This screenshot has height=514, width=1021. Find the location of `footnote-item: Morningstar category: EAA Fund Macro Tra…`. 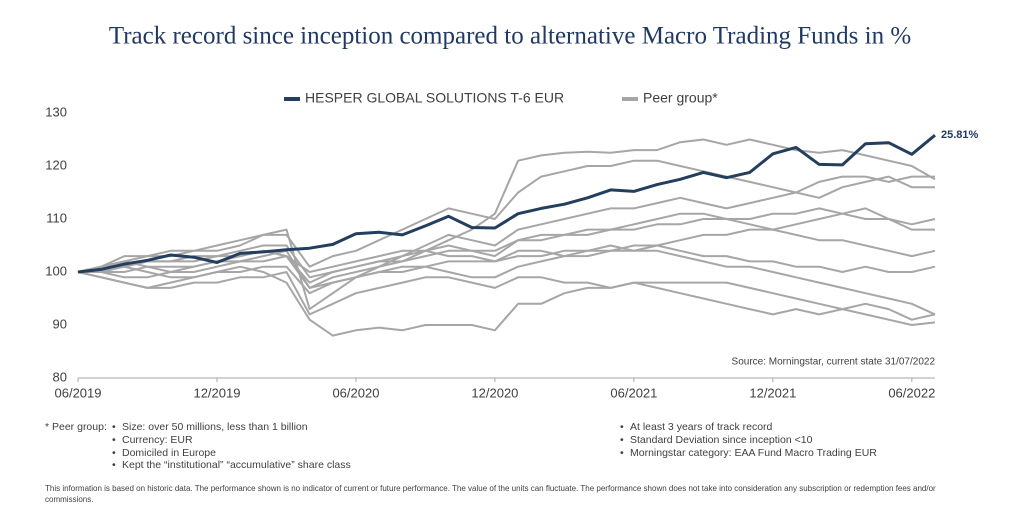

footnote-item: Morningstar category: EAA Fund Macro Tra… is located at coordinates (753, 453).